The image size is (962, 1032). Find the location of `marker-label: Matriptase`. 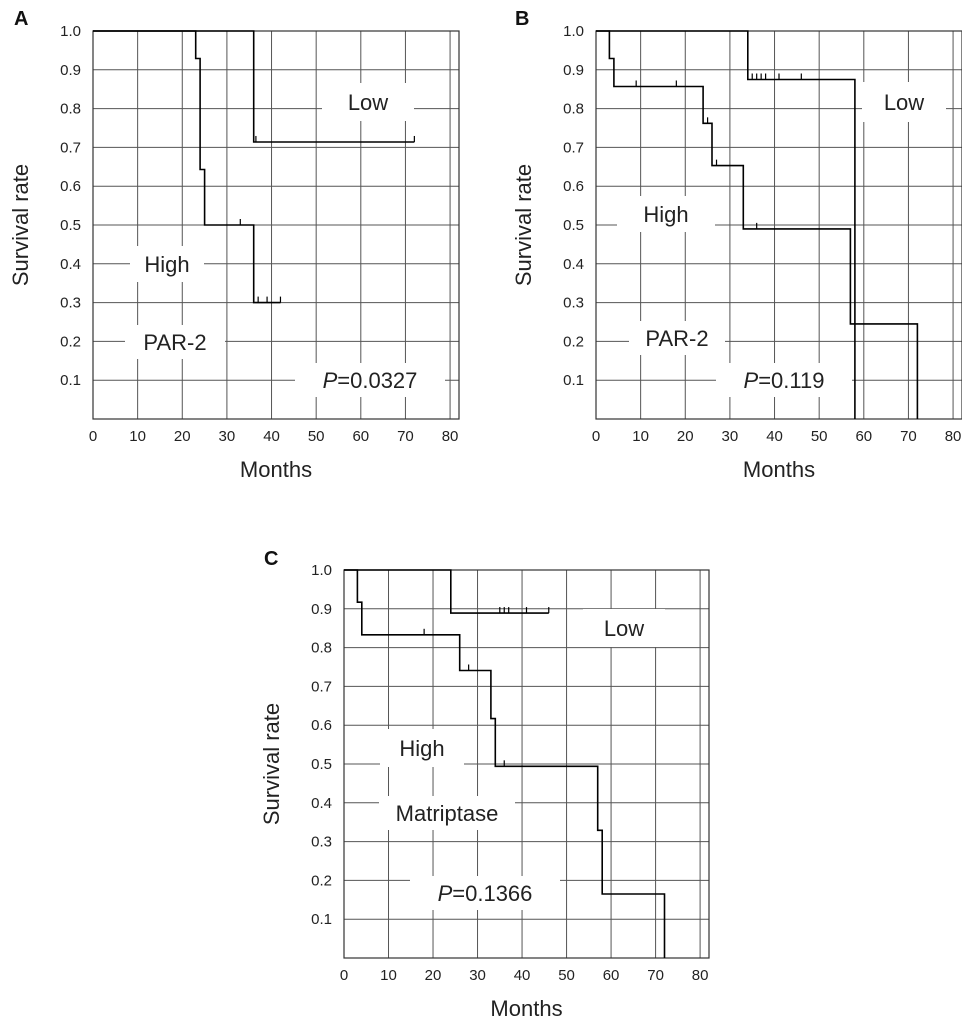

marker-label: Matriptase is located at coordinates (447, 813).